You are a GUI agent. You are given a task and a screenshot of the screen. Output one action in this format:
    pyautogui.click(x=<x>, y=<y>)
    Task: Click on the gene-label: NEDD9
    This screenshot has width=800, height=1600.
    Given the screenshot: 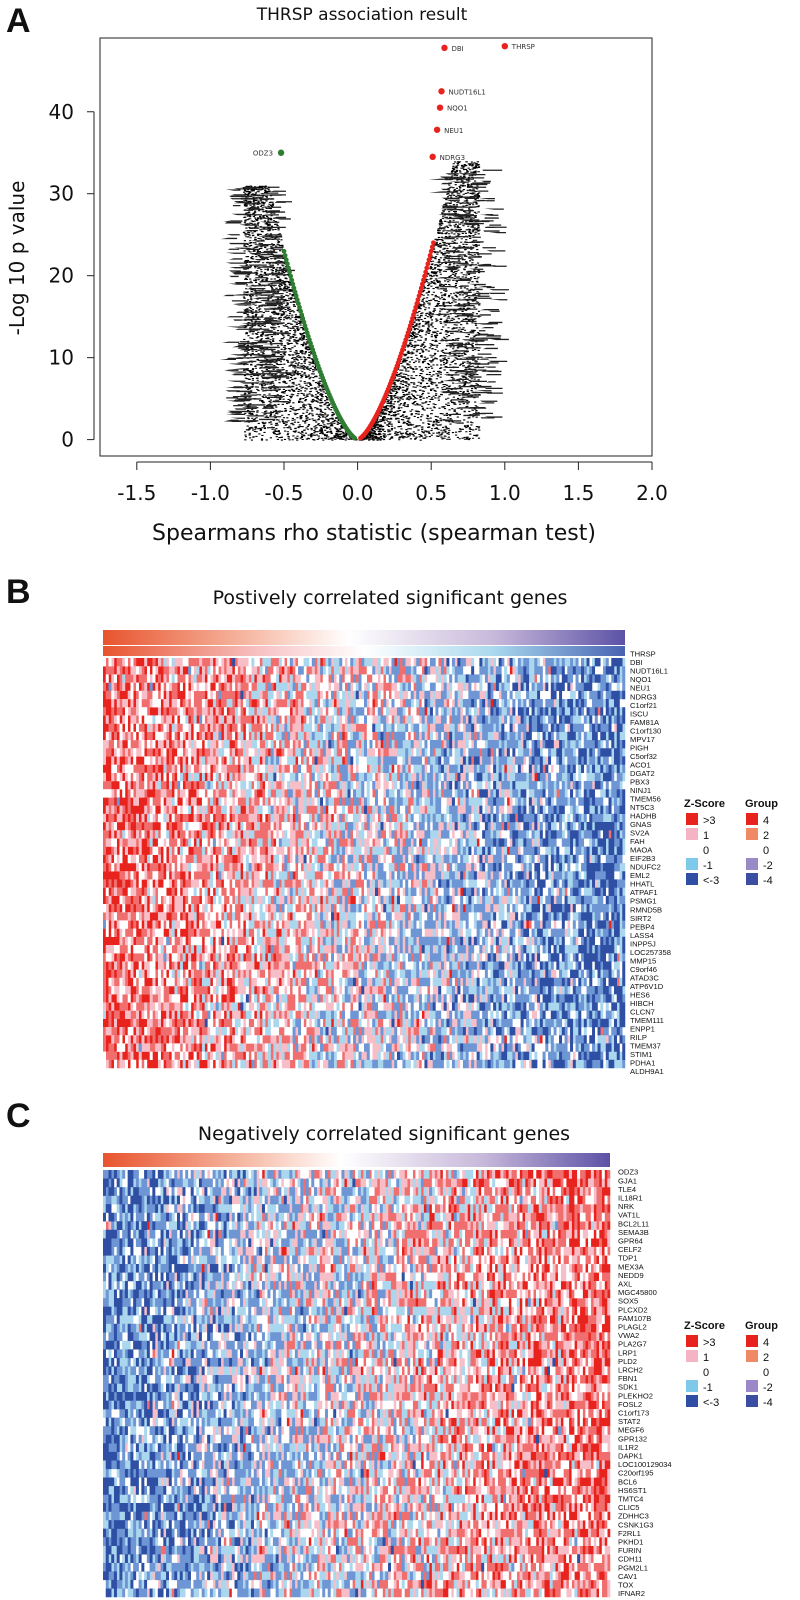 What is the action you would take?
    pyautogui.click(x=631, y=1275)
    